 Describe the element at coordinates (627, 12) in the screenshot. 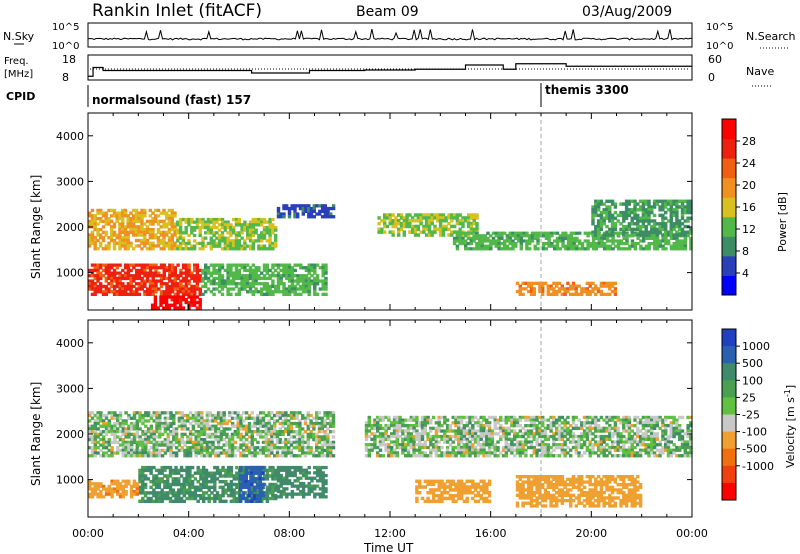

I see `date-title: 03/Aug/2009` at that location.